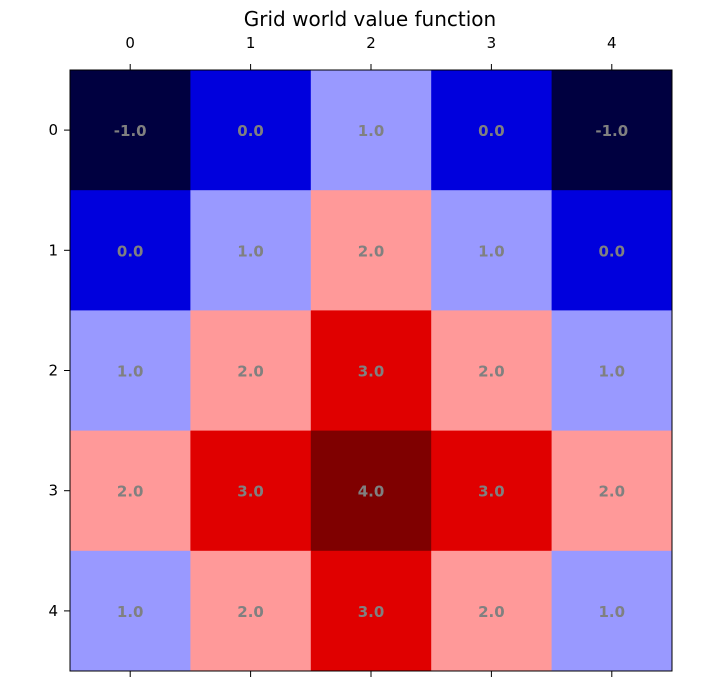 The height and width of the screenshot is (694, 726). I want to click on y-tick-label: 3, so click(53, 491).